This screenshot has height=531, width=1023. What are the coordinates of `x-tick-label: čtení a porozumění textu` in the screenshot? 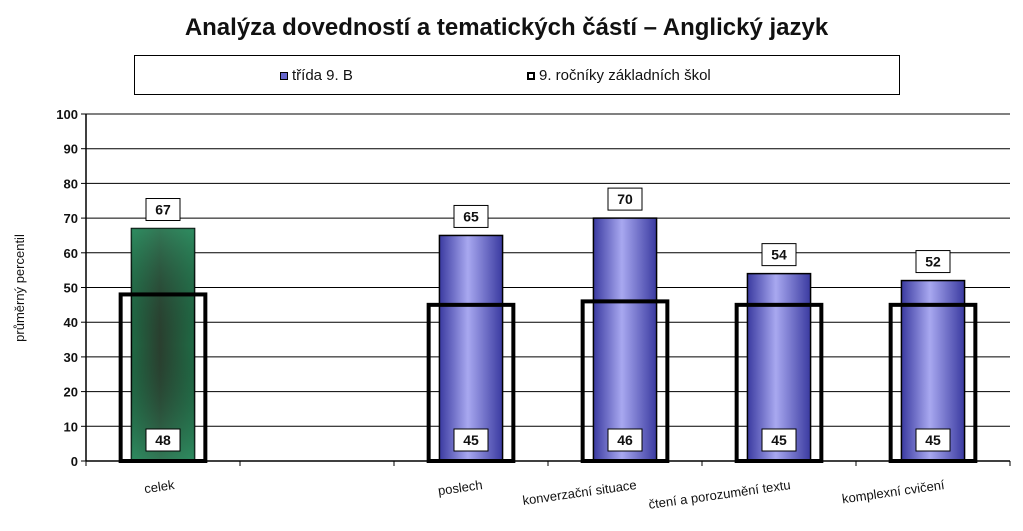 It's located at (720, 494).